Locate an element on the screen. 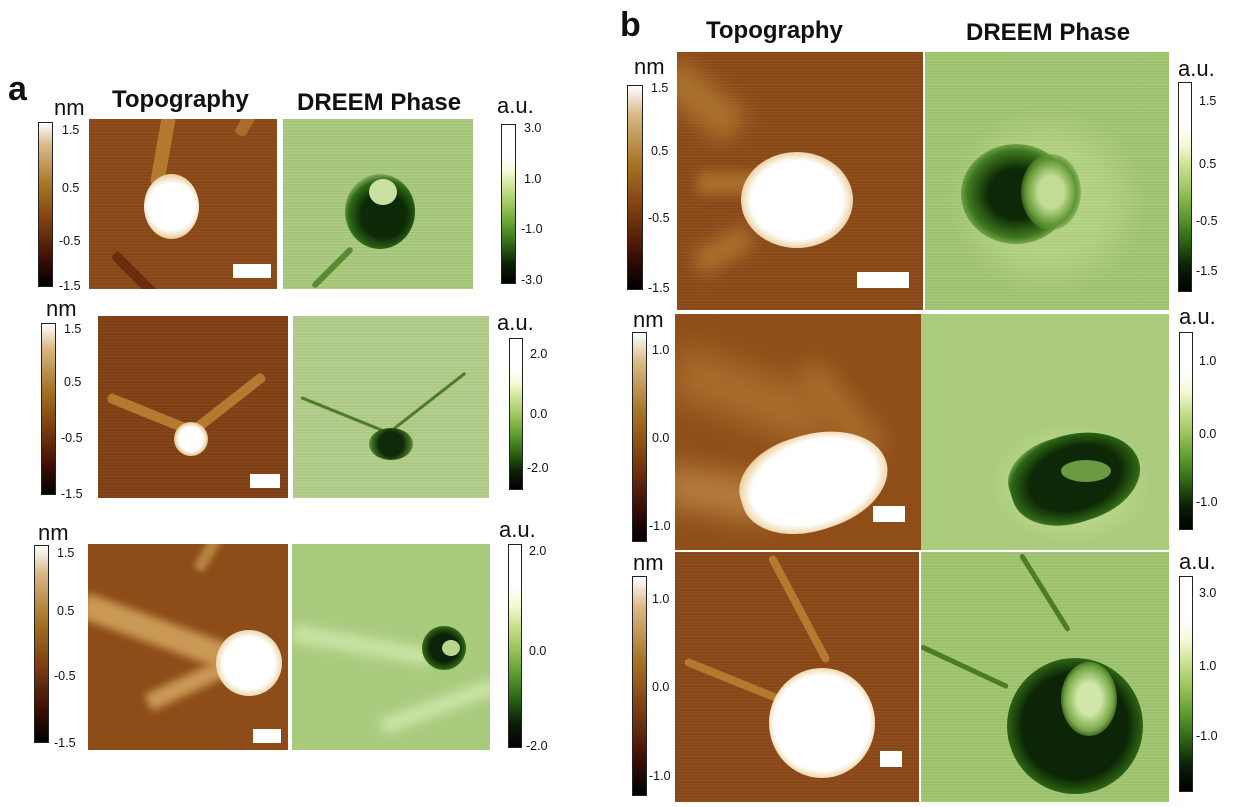 Image resolution: width=1238 pixels, height=807 pixels. colorbar-tick: -3.0 is located at coordinates (532, 280).